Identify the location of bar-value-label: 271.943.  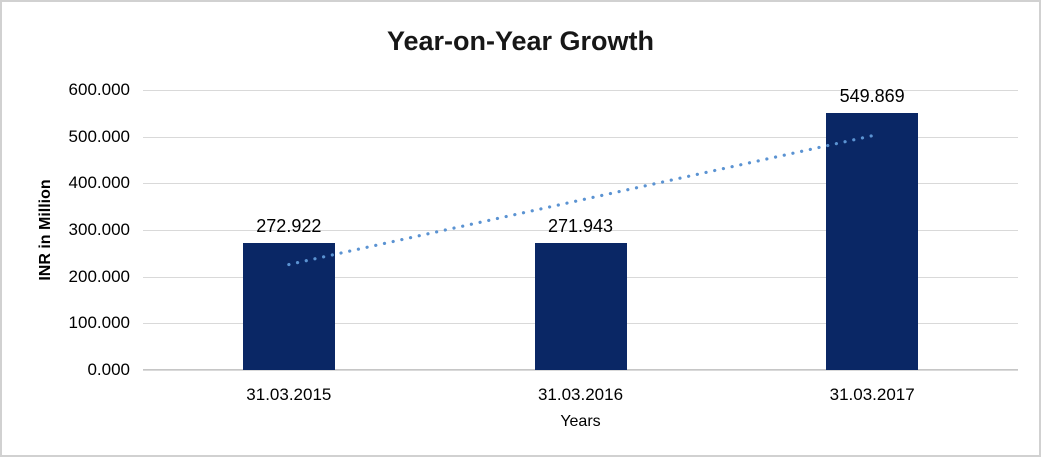
(580, 226).